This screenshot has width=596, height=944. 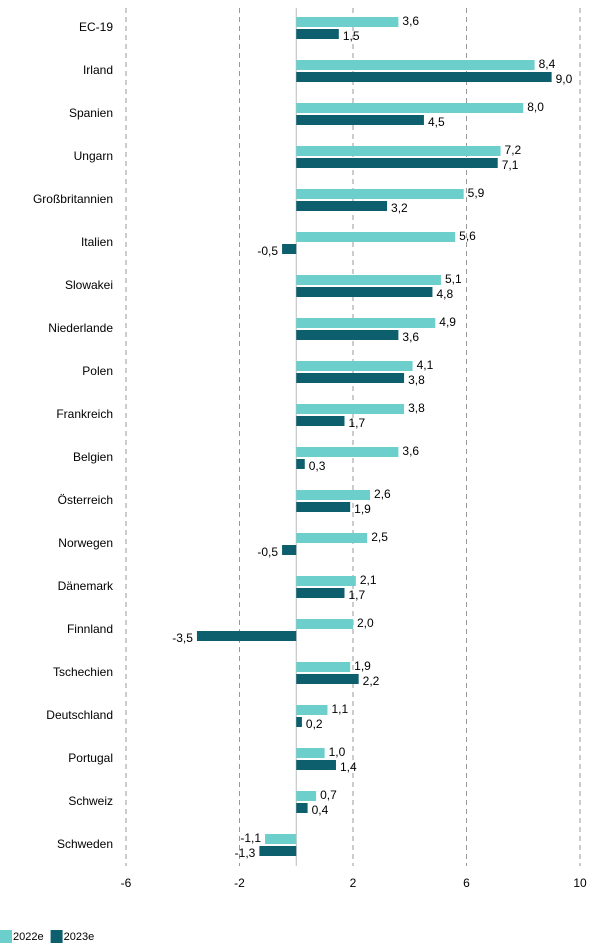 What do you see at coordinates (250, 838) in the screenshot?
I see `value-label: -1,1` at bounding box center [250, 838].